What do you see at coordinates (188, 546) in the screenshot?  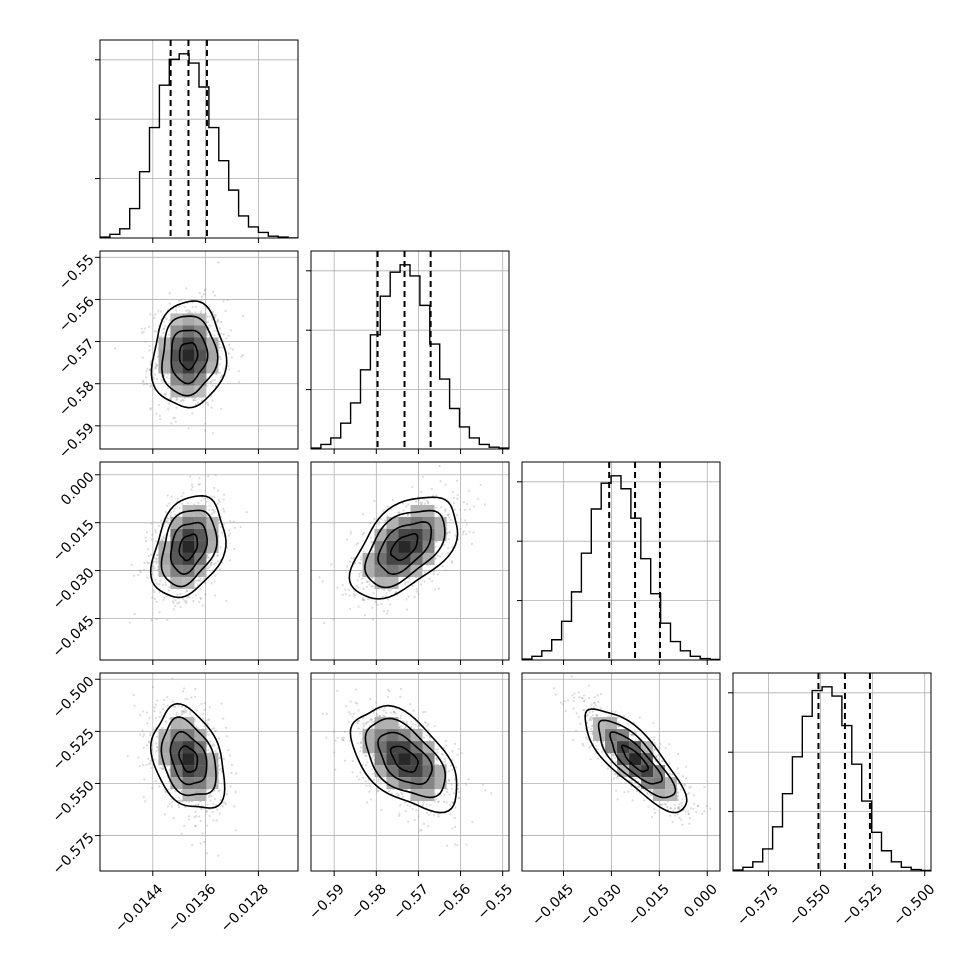 I see `contours` at bounding box center [188, 546].